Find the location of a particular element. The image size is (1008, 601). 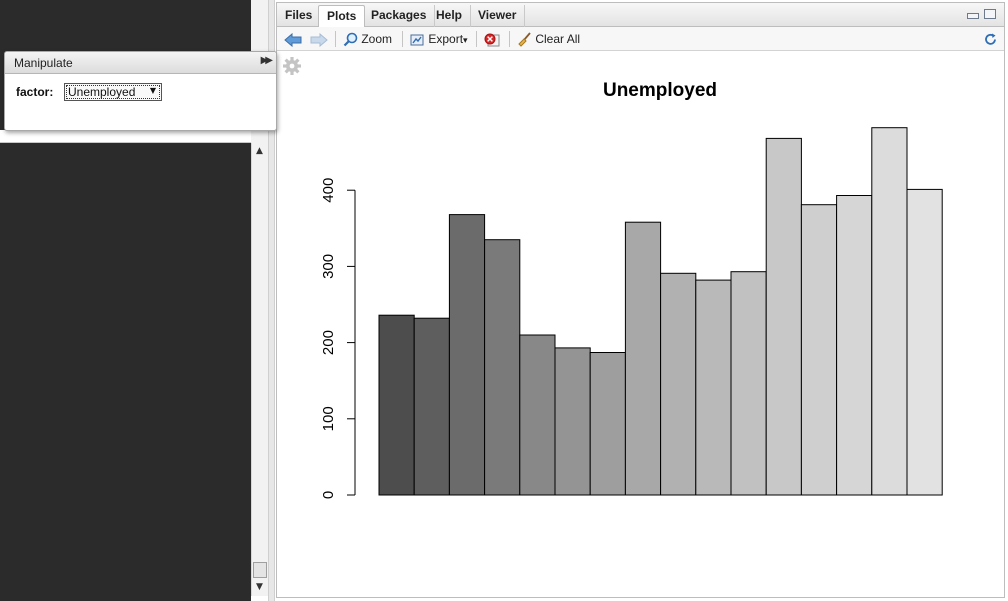

export-button: Export▾ is located at coordinates (439, 39).